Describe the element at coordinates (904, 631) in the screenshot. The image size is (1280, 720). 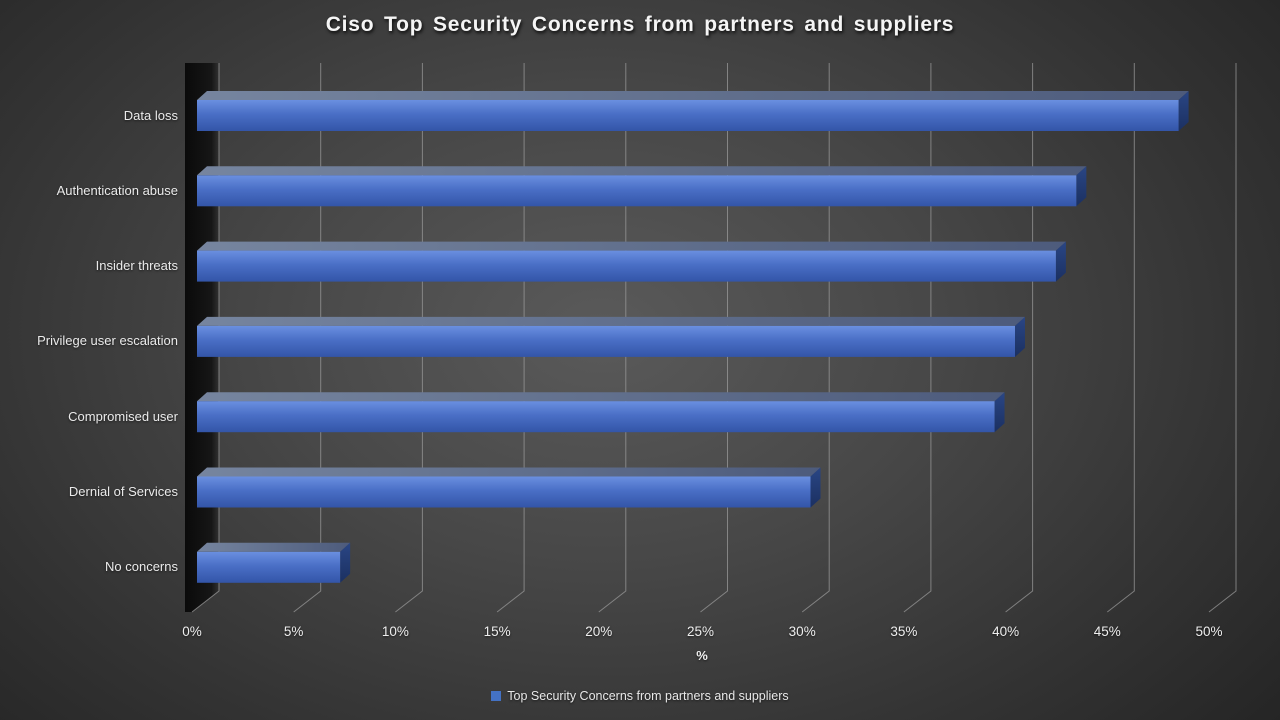
I see `x-tick-35pct: 35%` at that location.